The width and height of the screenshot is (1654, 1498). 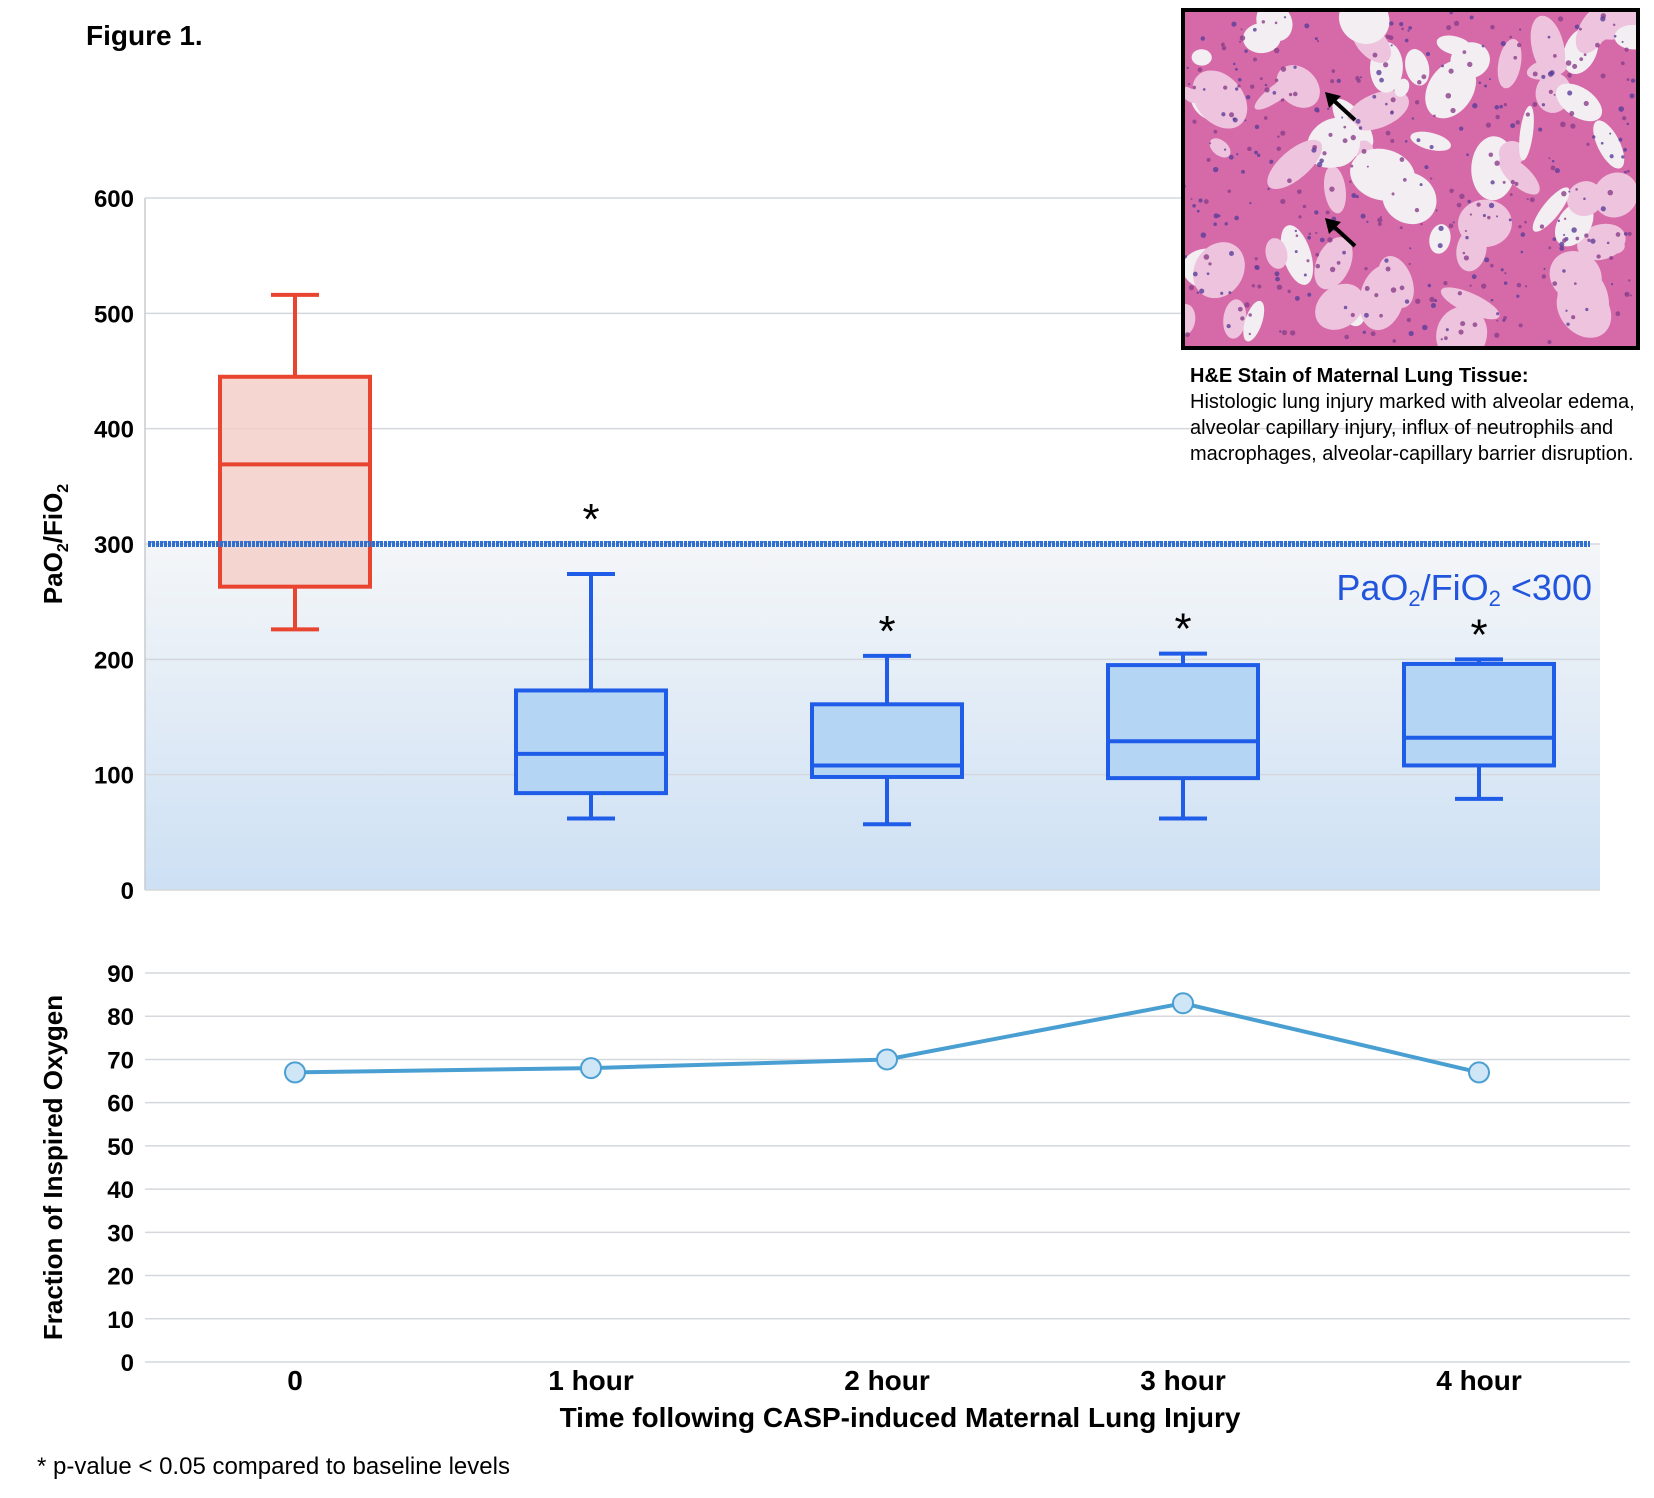 What do you see at coordinates (1182, 629) in the screenshot?
I see `significance-marker: *` at bounding box center [1182, 629].